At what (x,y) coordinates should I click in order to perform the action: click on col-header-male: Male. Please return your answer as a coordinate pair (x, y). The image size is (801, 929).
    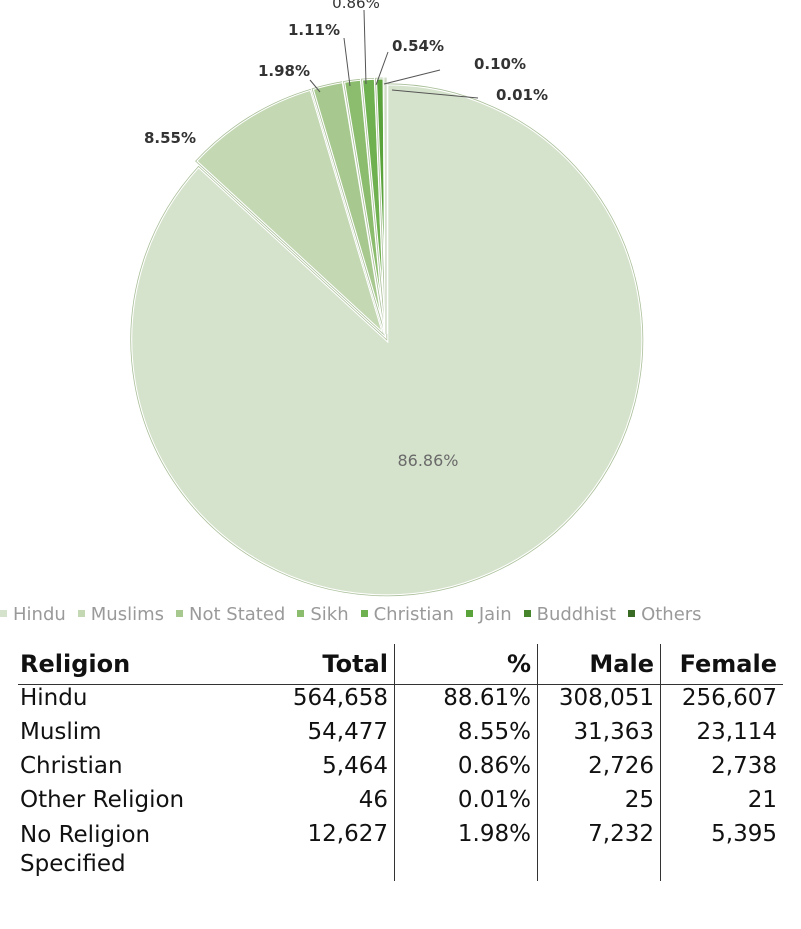
    Looking at the image, I should click on (599, 664).